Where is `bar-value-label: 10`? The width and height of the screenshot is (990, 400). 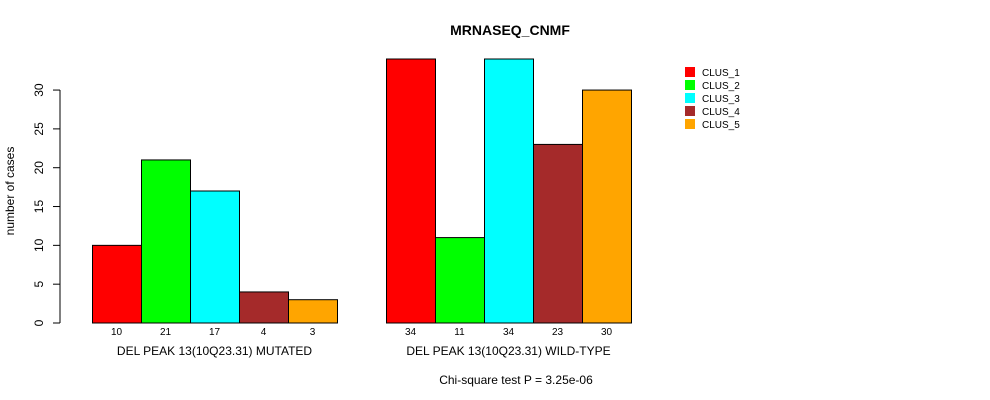
bar-value-label: 10 is located at coordinates (117, 332).